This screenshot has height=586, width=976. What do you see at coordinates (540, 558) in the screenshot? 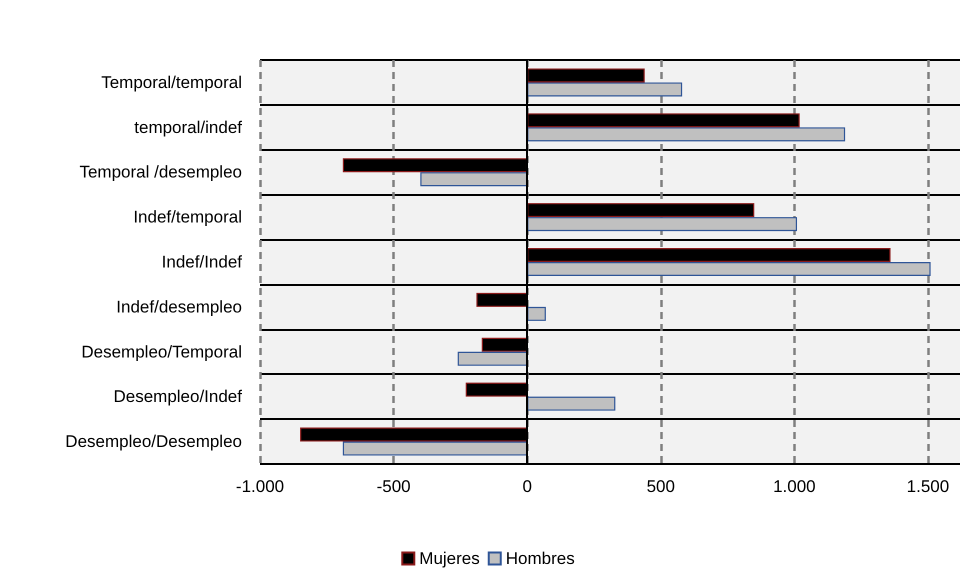
I see `legend-label: Hombres` at bounding box center [540, 558].